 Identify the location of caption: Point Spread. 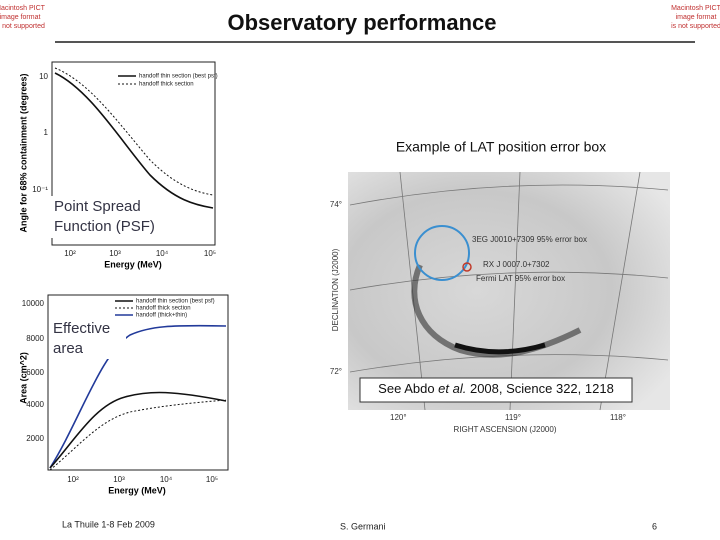
(97, 206).